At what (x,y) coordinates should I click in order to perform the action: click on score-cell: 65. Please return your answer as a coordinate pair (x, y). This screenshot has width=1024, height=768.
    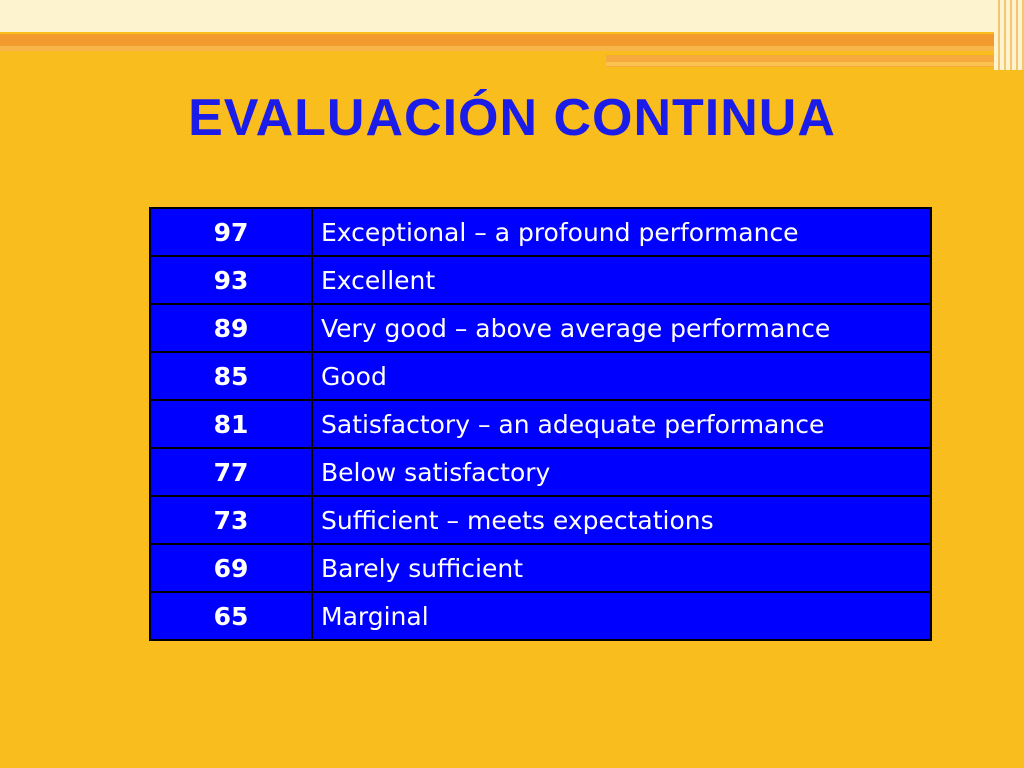
    Looking at the image, I should click on (231, 616).